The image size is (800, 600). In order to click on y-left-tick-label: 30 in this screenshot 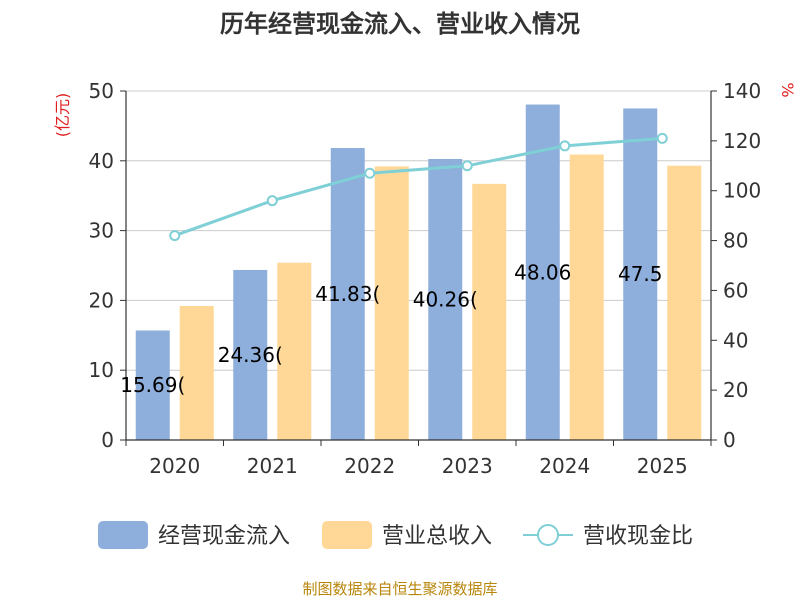, I will do `click(101, 231)`.